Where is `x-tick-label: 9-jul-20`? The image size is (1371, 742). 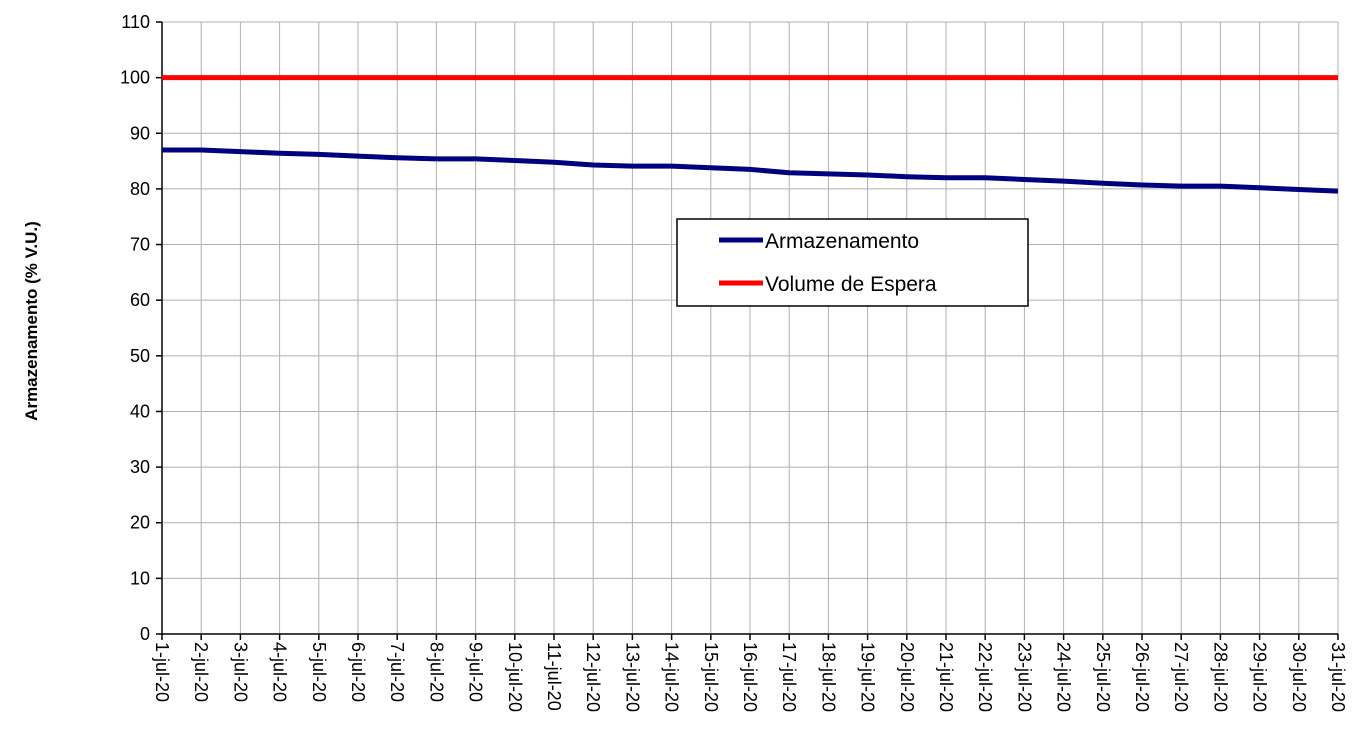
x-tick-label: 9-jul-20 is located at coordinates (476, 672).